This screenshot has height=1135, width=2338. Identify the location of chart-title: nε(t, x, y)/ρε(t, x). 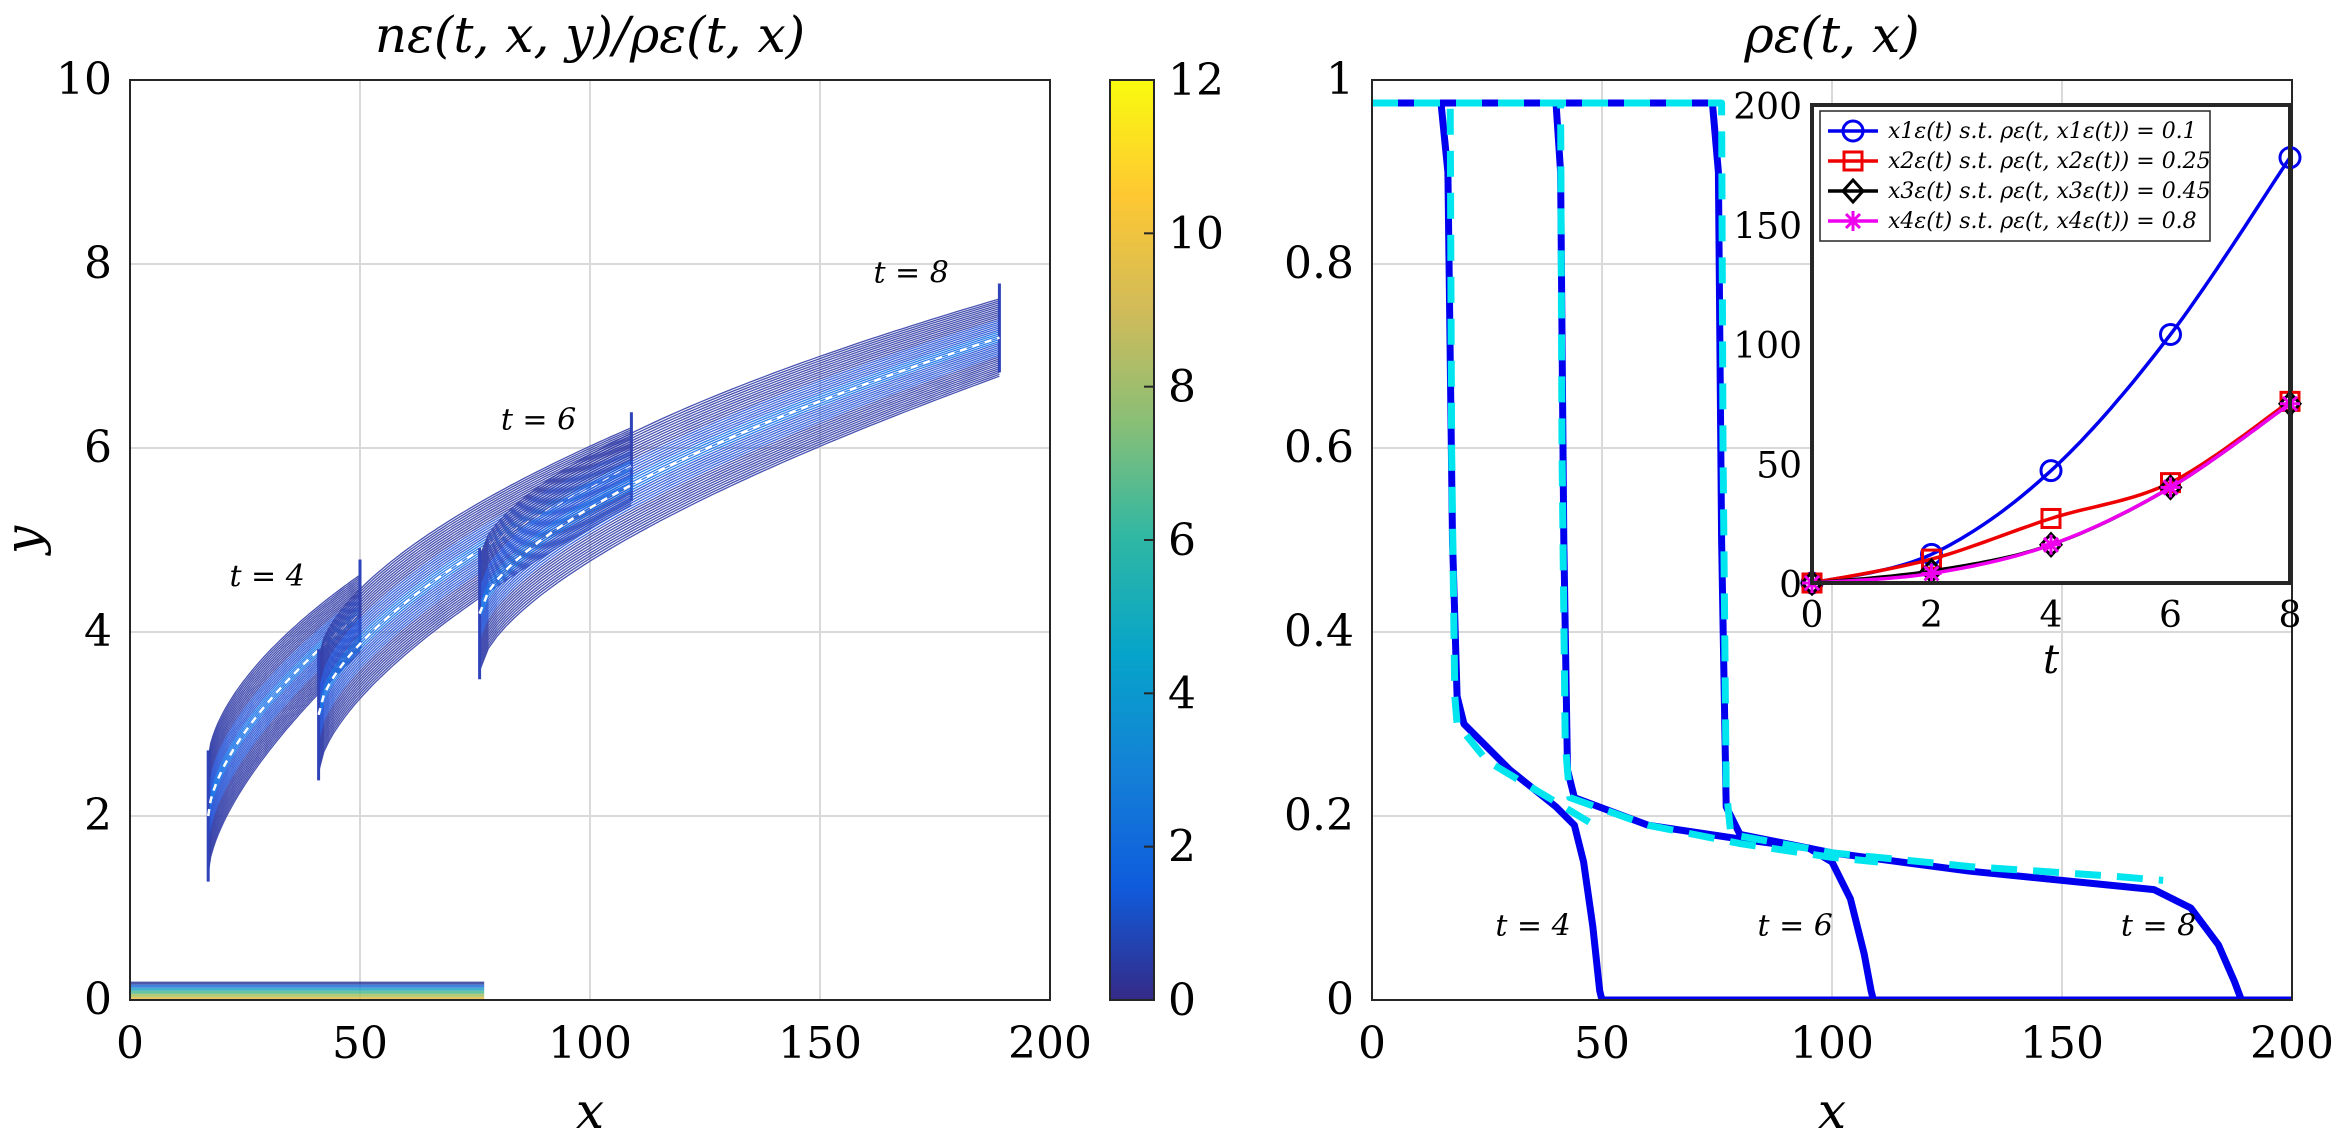
(590, 35).